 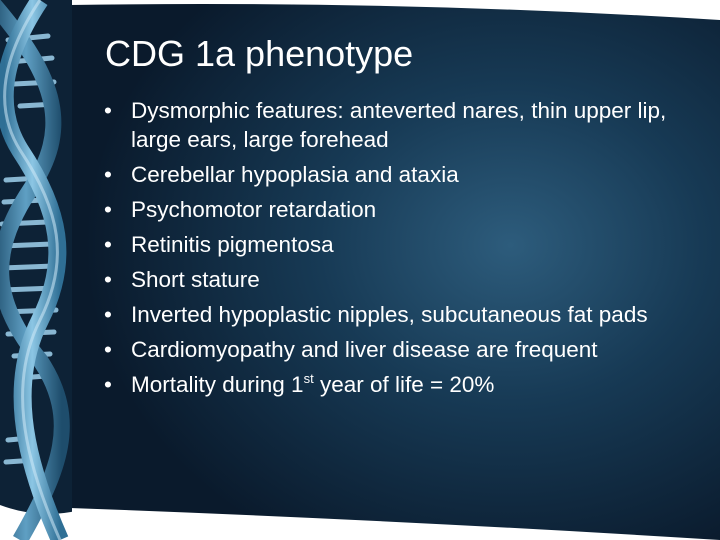 I want to click on bullet-item: • Retinitis pigmentosa, so click(x=394, y=244).